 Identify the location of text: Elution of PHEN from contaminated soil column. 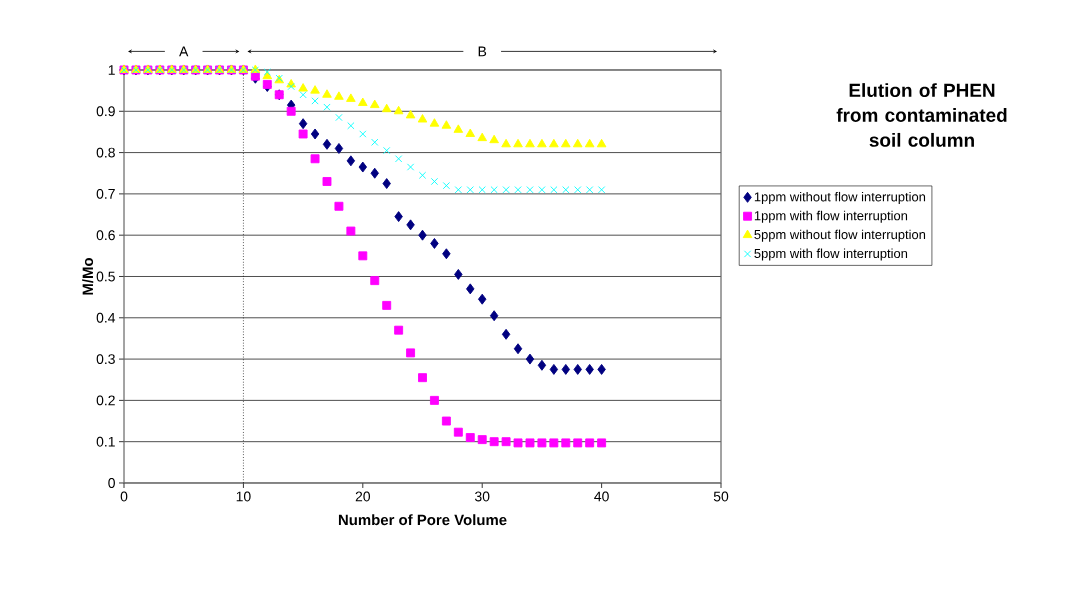
(921, 115).